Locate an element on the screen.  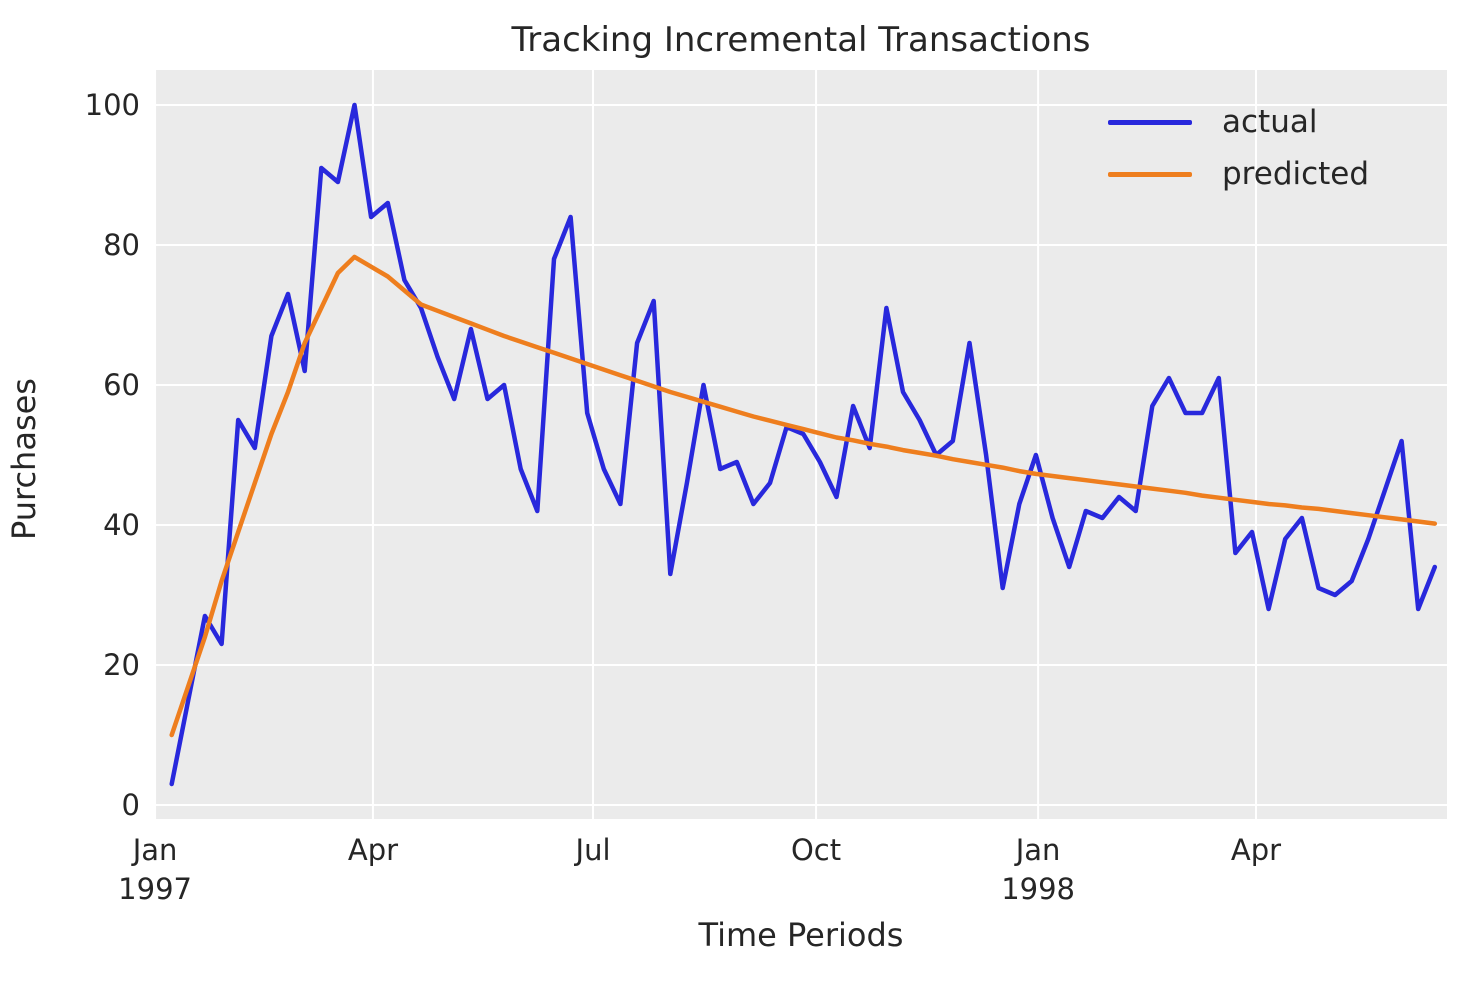
y-axis-label: Purchases is located at coordinates (24, 459).